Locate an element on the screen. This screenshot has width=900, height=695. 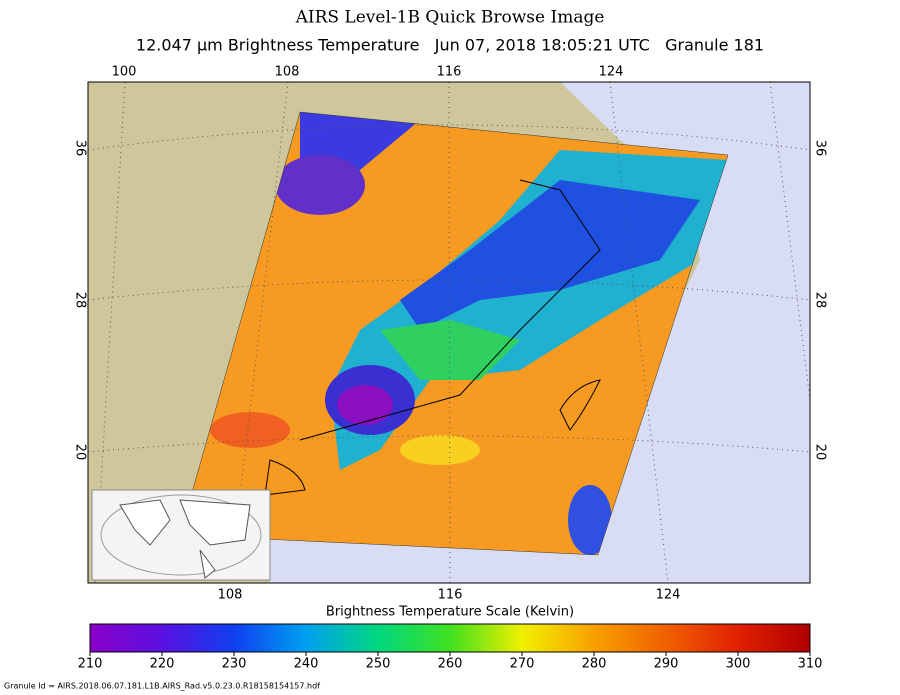
colorbar-tick-label: 210 is located at coordinates (90, 664).